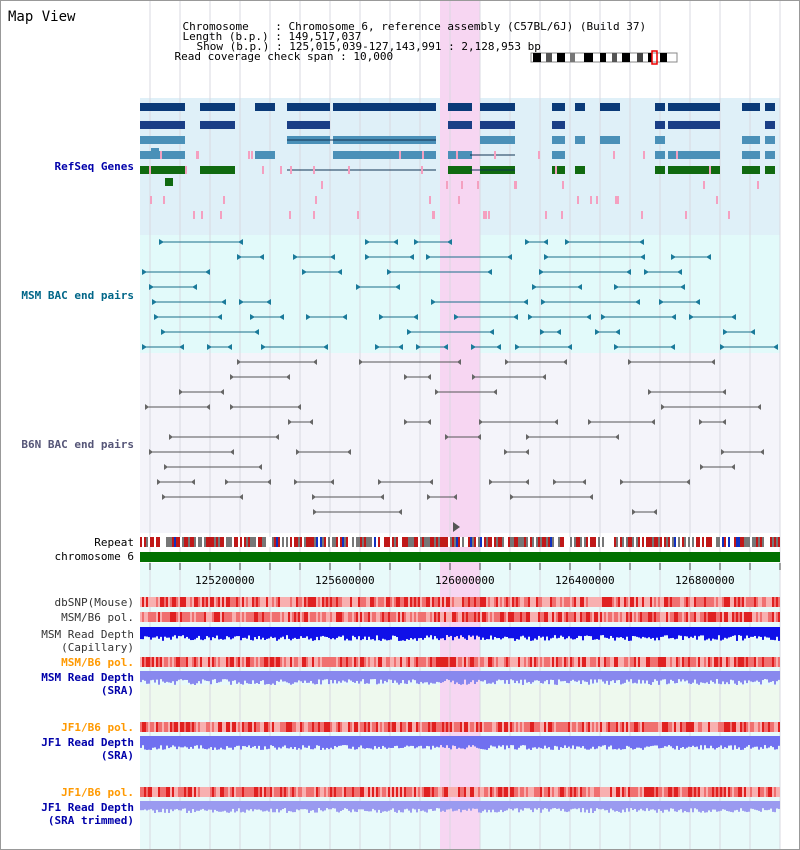 The width and height of the screenshot is (800, 850). I want to click on selection-highlight, so click(460, 425).